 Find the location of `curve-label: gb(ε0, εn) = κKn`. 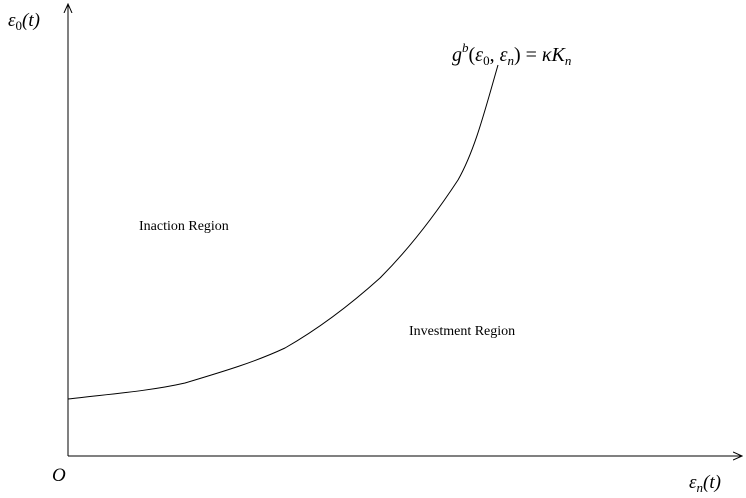

curve-label: gb(ε0, εn) = κKn is located at coordinates (511, 54).